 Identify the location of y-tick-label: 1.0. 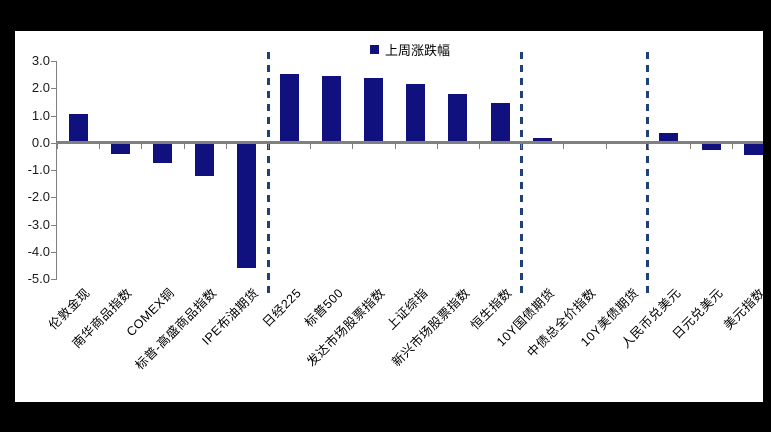
(40, 115).